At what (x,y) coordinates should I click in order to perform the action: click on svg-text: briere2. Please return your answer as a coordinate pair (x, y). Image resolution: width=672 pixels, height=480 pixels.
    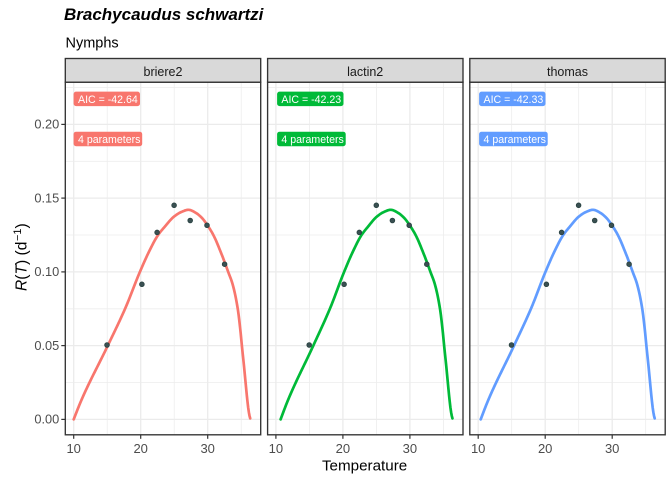
    Looking at the image, I should click on (163, 72).